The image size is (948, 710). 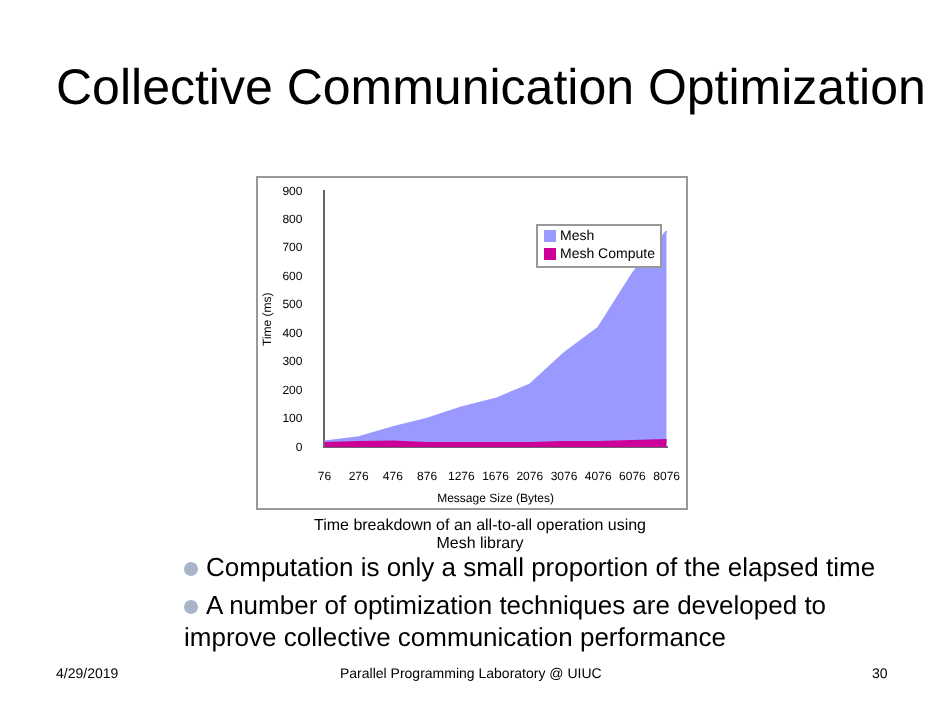 I want to click on text: Time breakdown of an all-to-all operation using Mesh library, so click(x=479, y=534).